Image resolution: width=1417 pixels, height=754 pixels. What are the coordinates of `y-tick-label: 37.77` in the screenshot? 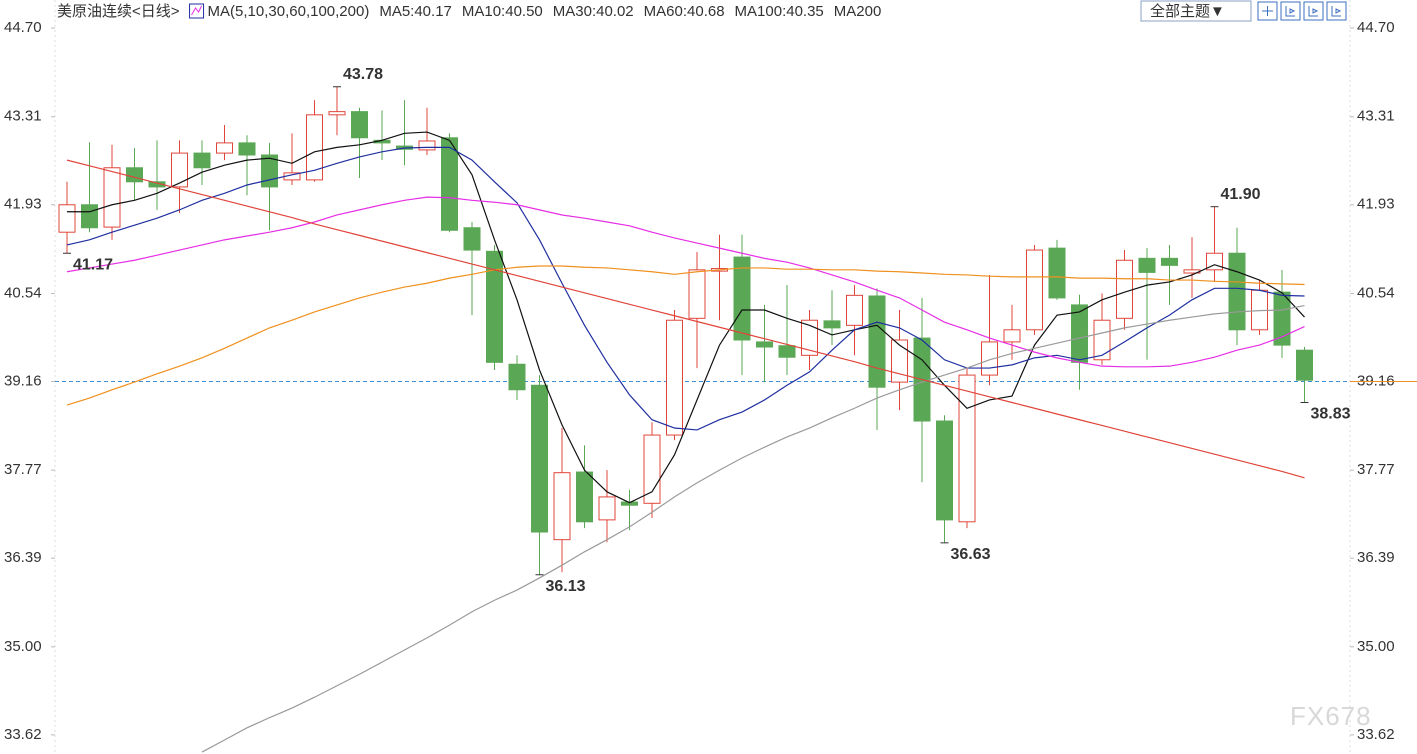 It's located at (23, 469).